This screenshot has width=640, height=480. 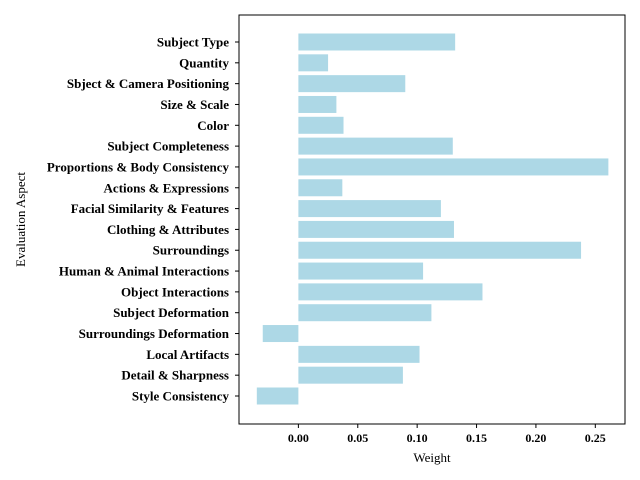 What do you see at coordinates (369, 209) in the screenshot?
I see `bar-facial-similarity-features` at bounding box center [369, 209].